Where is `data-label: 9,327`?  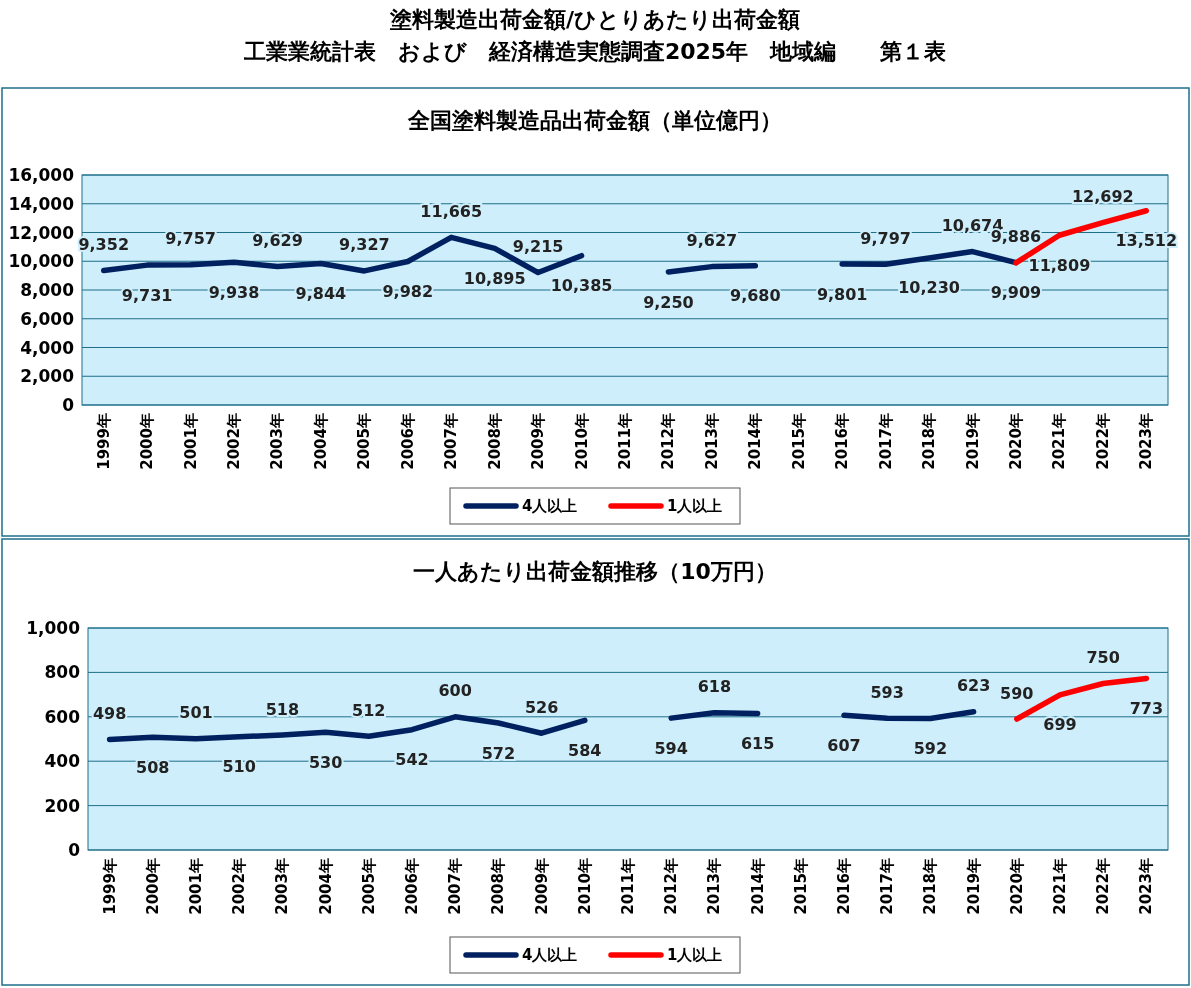
data-label: 9,327 is located at coordinates (364, 245).